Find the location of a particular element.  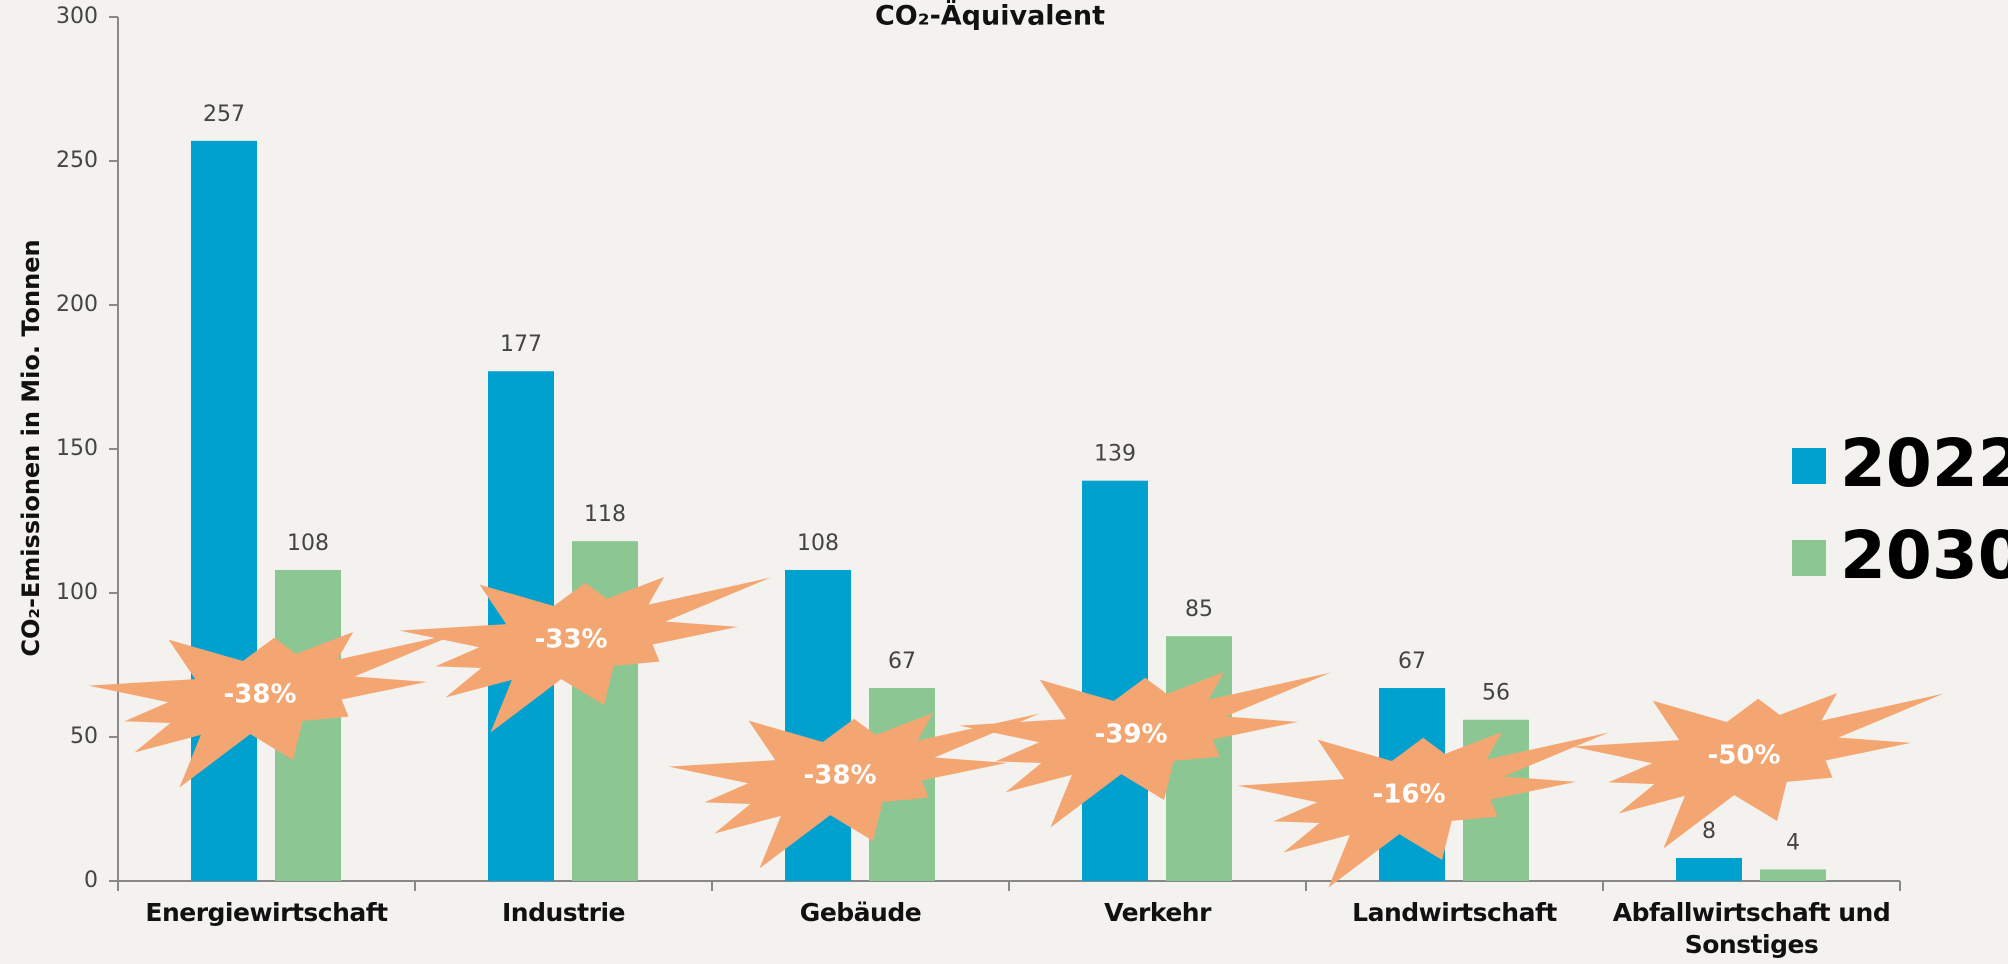

legend-label: 2030 is located at coordinates (1924, 555).